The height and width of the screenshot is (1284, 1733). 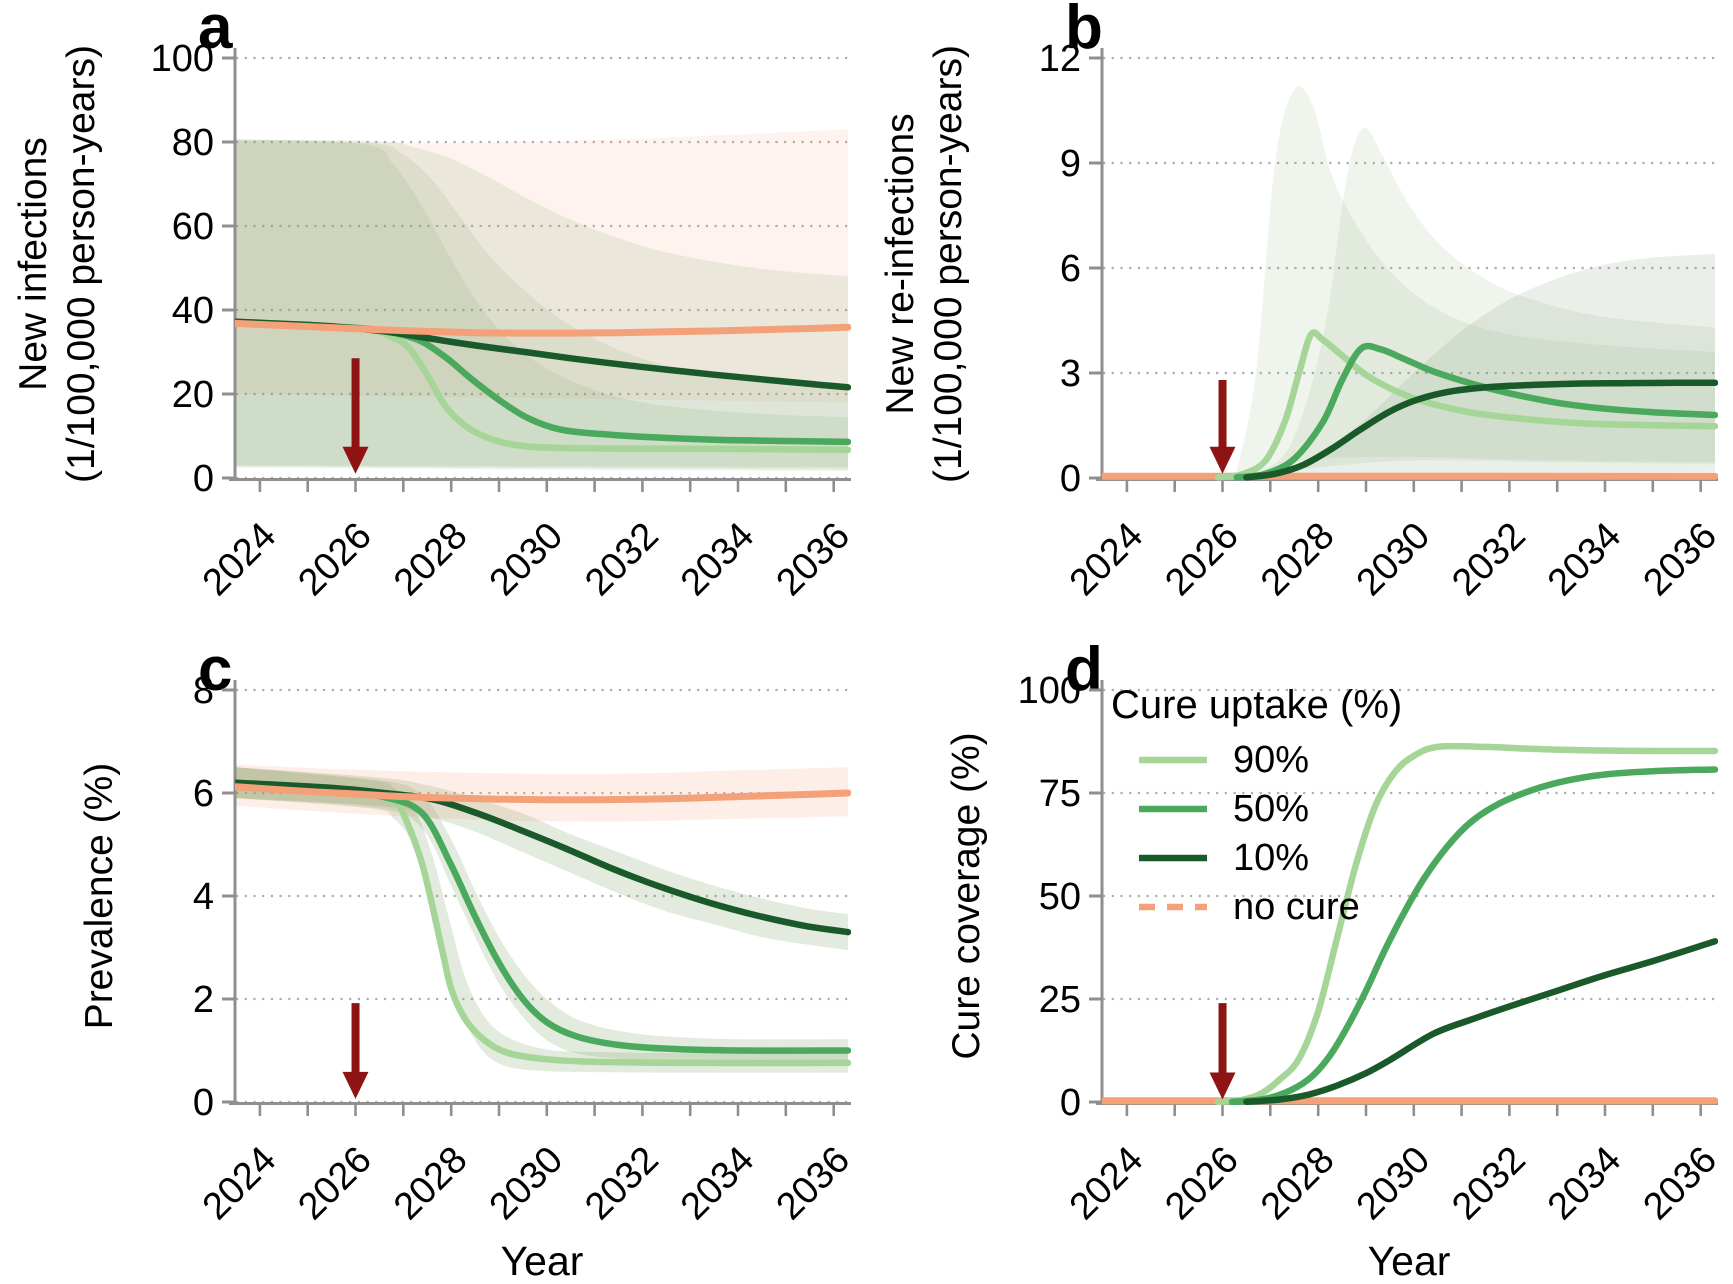 What do you see at coordinates (1296, 907) in the screenshot?
I see `legend-label-no-cure: no cure` at bounding box center [1296, 907].